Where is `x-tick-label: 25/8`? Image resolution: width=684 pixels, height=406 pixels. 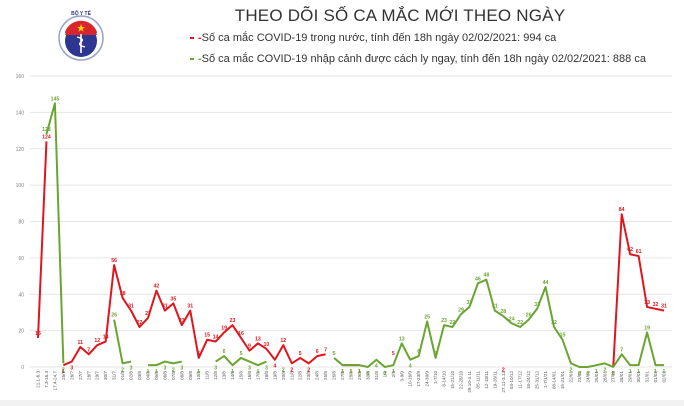 x-tick-label: 25/8 is located at coordinates (325, 375).